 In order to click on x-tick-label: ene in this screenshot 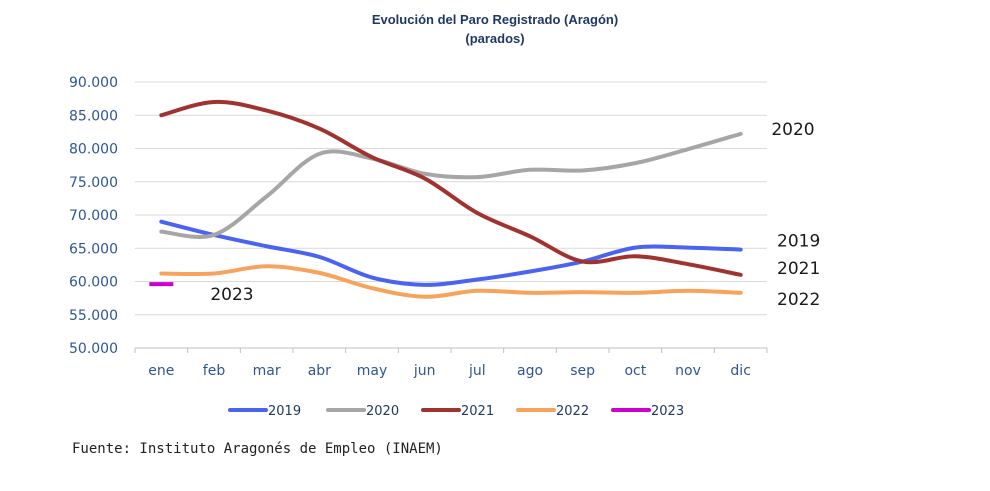, I will do `click(161, 371)`.